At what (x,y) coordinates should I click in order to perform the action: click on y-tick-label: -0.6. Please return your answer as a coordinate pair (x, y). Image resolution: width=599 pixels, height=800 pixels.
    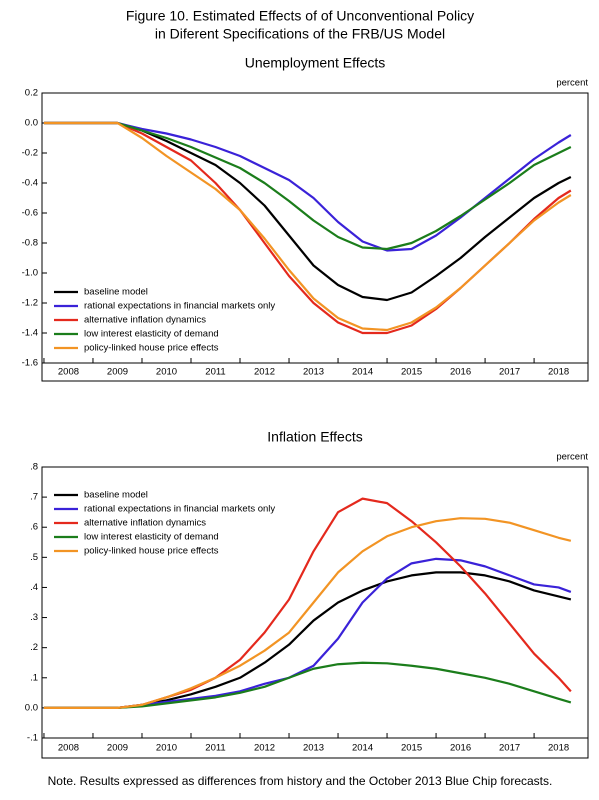
    Looking at the image, I should click on (30, 213).